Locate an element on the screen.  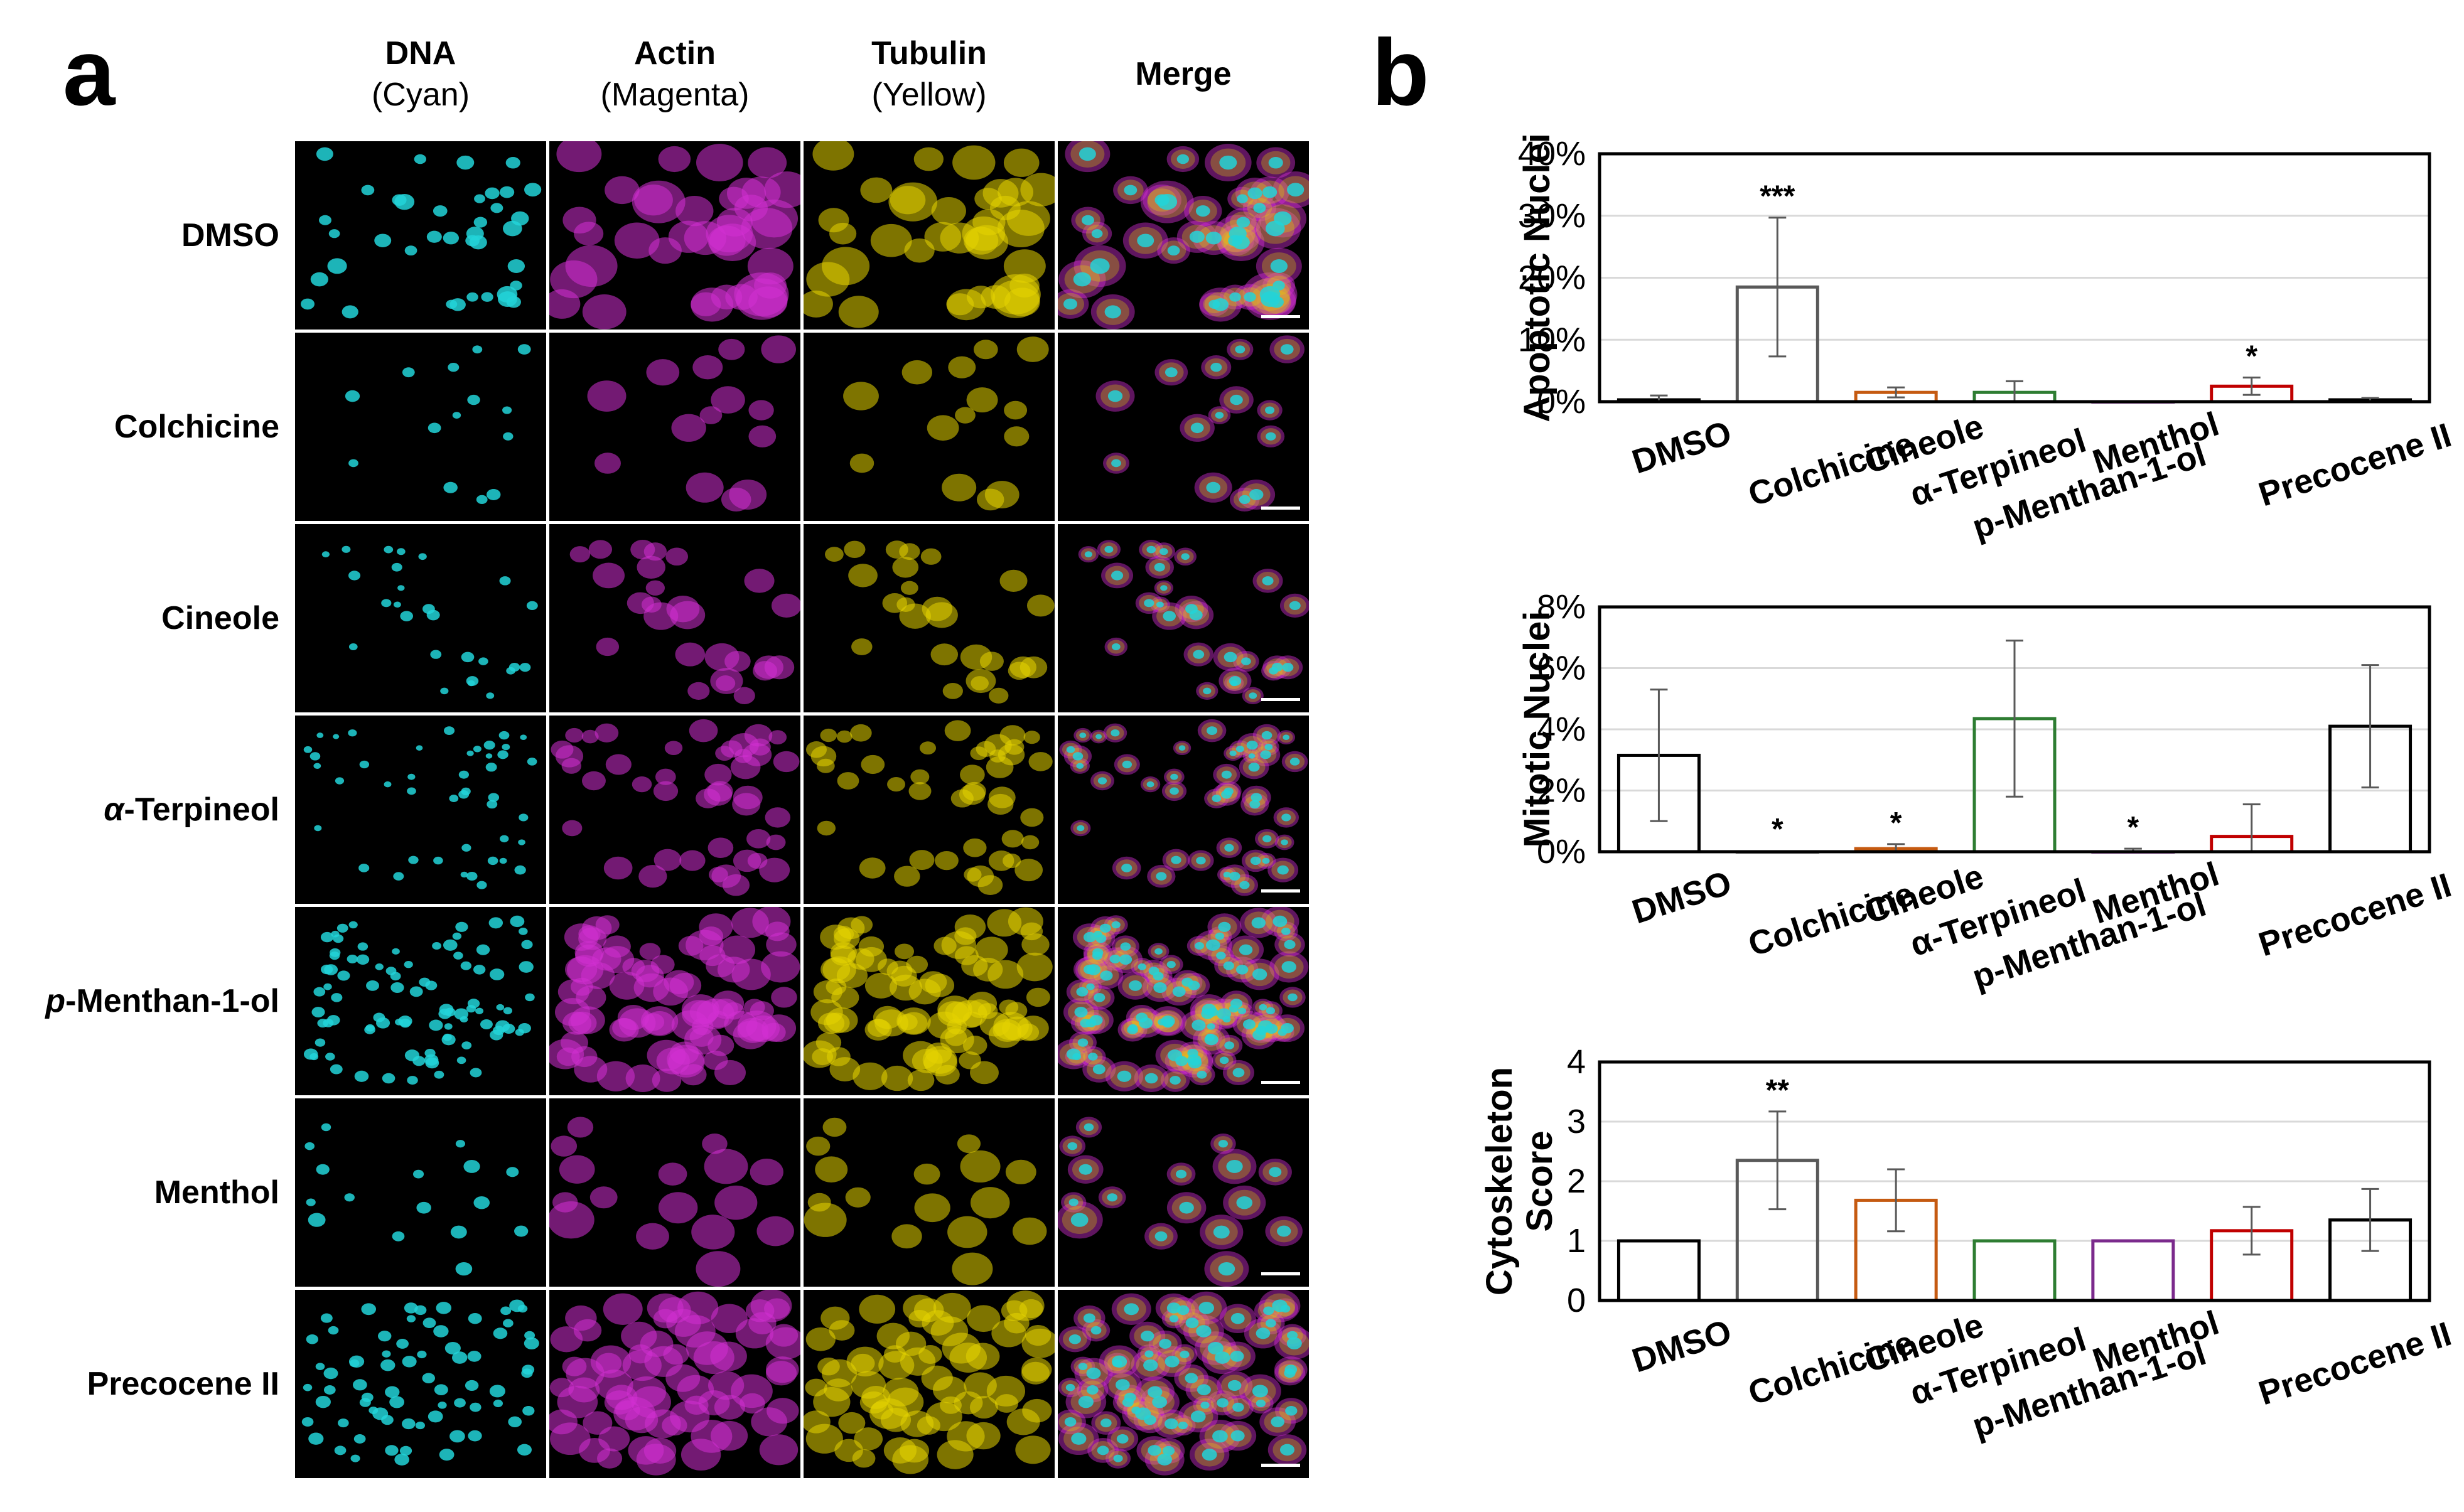
row-label-p-menthan-1-ol: p-Menthan-1-ol is located at coordinates (162, 1001).